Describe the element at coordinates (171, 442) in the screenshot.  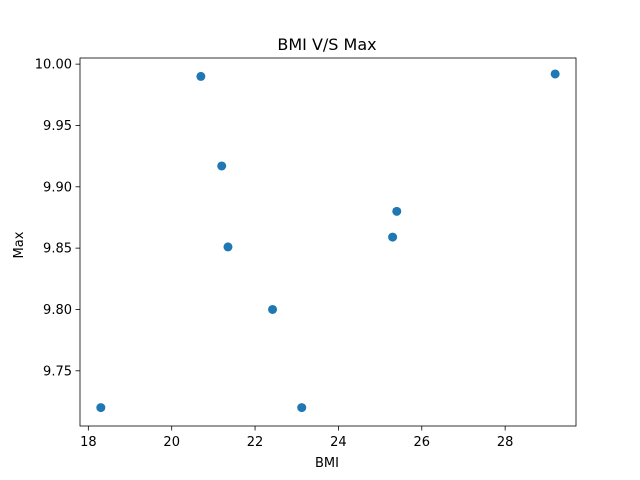
I see `x-tick-label: 20` at that location.